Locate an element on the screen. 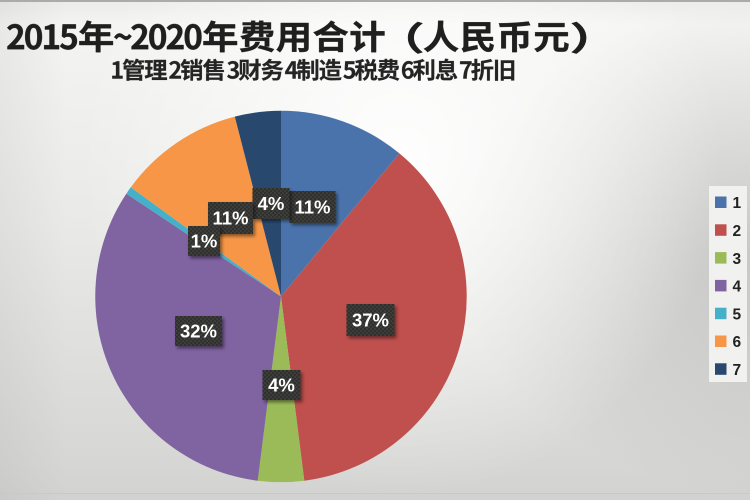 The height and width of the screenshot is (500, 750). svg-text: 7 is located at coordinates (737, 370).